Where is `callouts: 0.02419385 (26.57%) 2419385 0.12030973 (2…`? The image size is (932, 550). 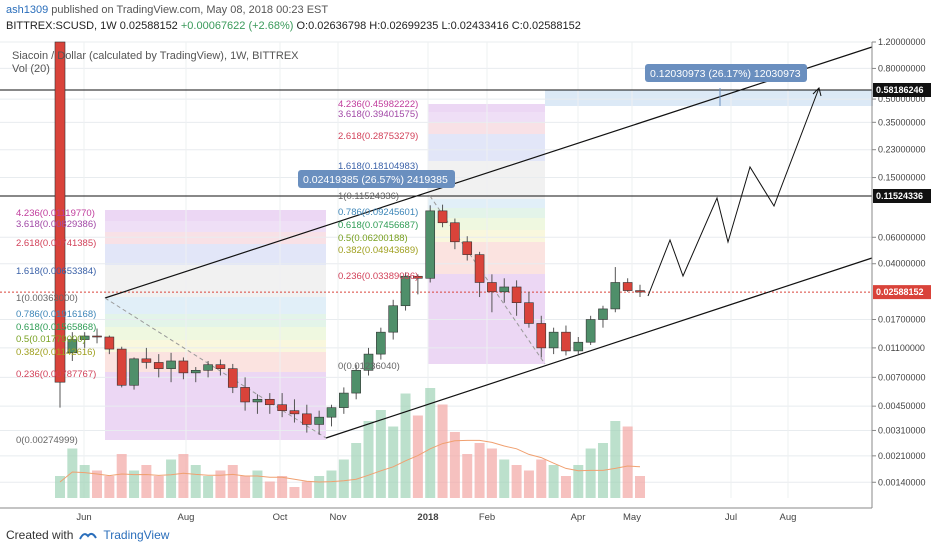 callouts: 0.02419385 (26.57%) 2419385 0.12030973 (2… is located at coordinates (552, 126).